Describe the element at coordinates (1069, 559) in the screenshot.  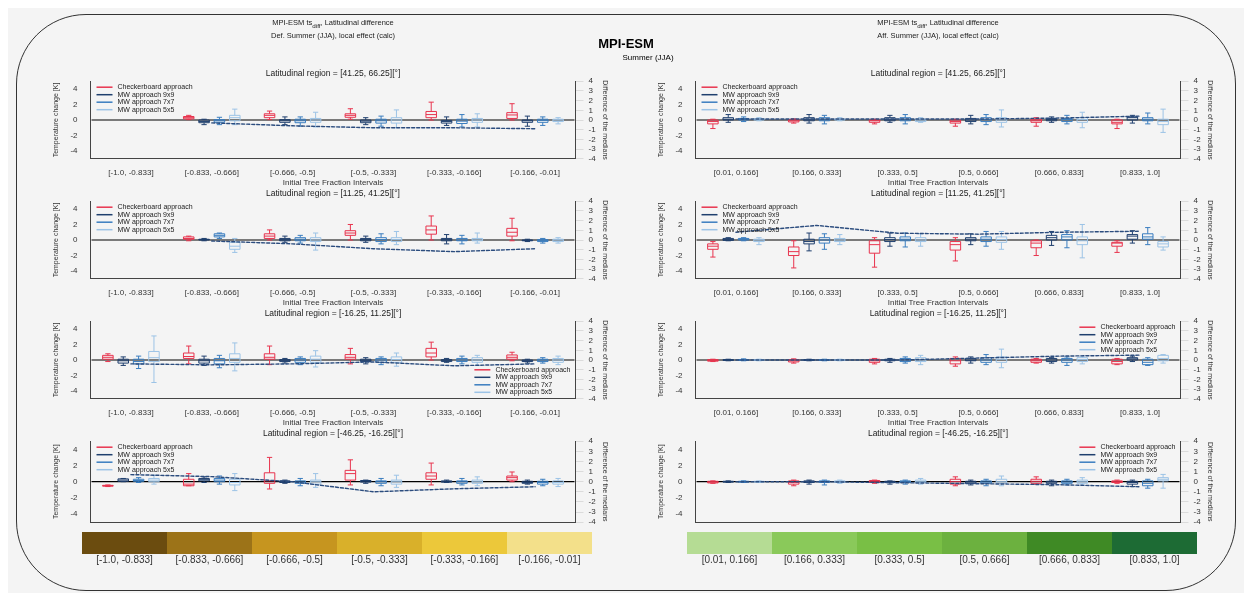
I see `category-label: [0.666, 0.833]` at that location.